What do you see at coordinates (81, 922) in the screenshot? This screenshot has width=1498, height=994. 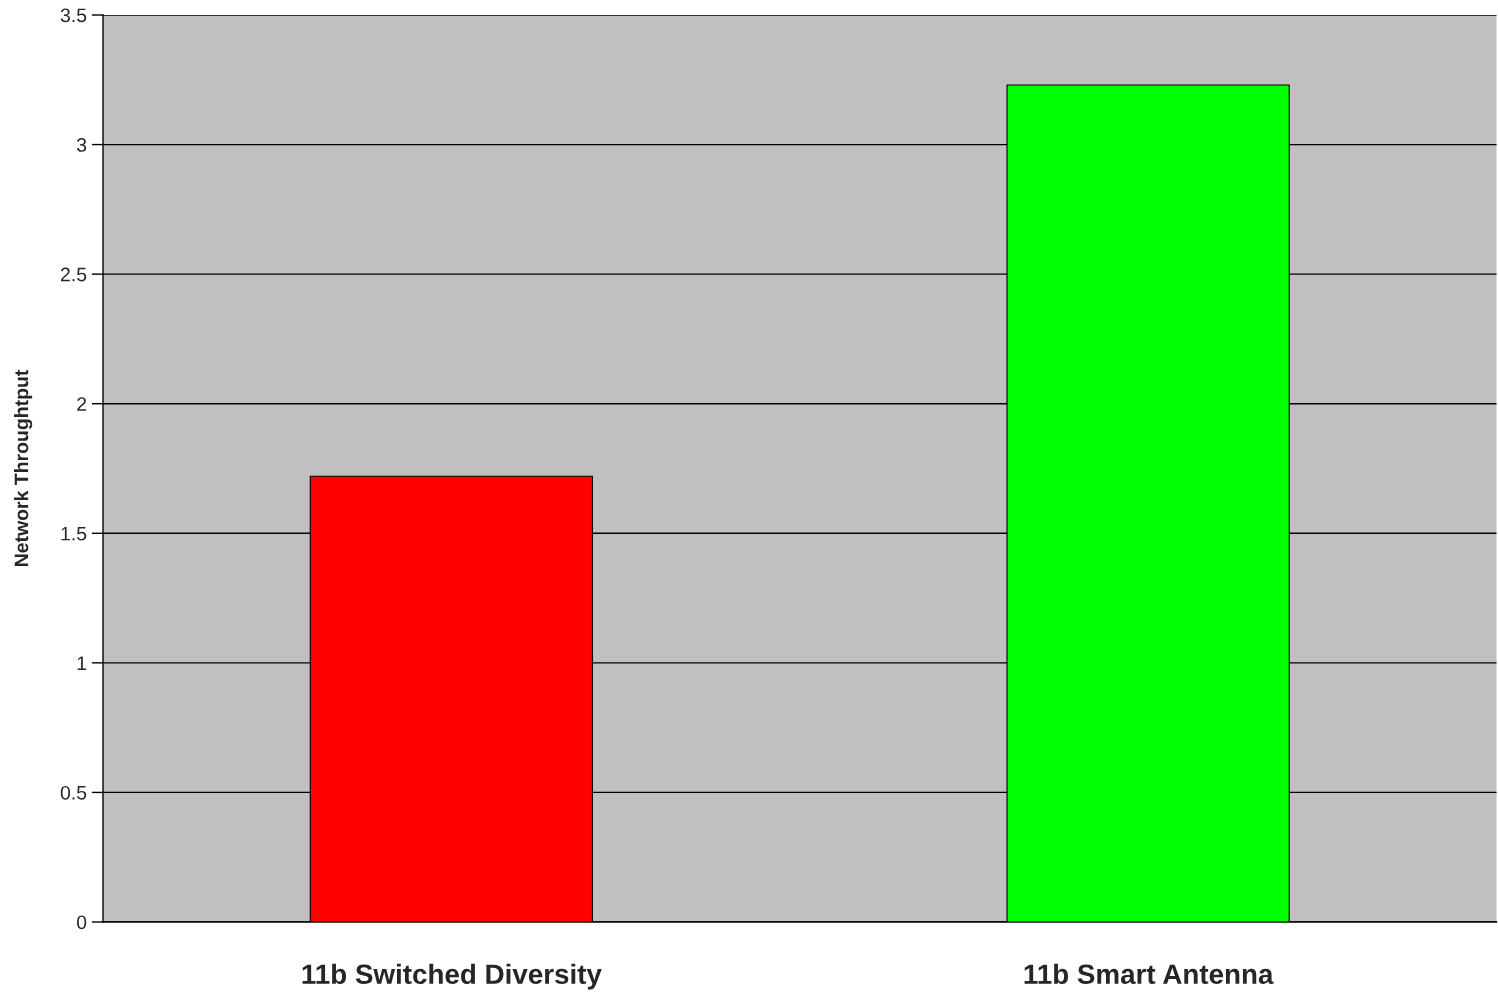 I see `y-tick-label: 0` at bounding box center [81, 922].